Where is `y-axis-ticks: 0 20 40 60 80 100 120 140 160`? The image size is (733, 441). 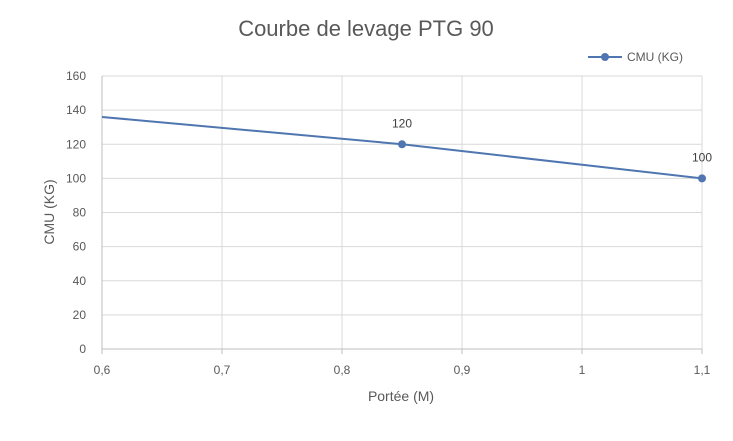
y-axis-ticks: 0 20 40 60 80 100 120 140 160 is located at coordinates (76, 212).